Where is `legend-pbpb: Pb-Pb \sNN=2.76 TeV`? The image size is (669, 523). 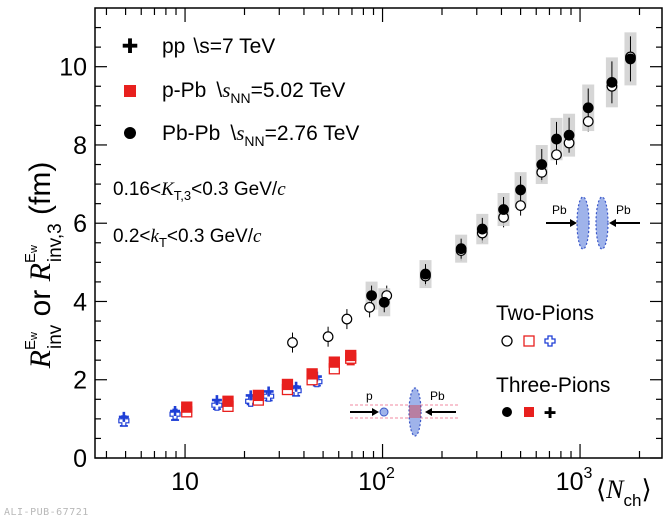
legend-pbpb: Pb-Pb \sNN=2.76 TeV is located at coordinates (241, 135).